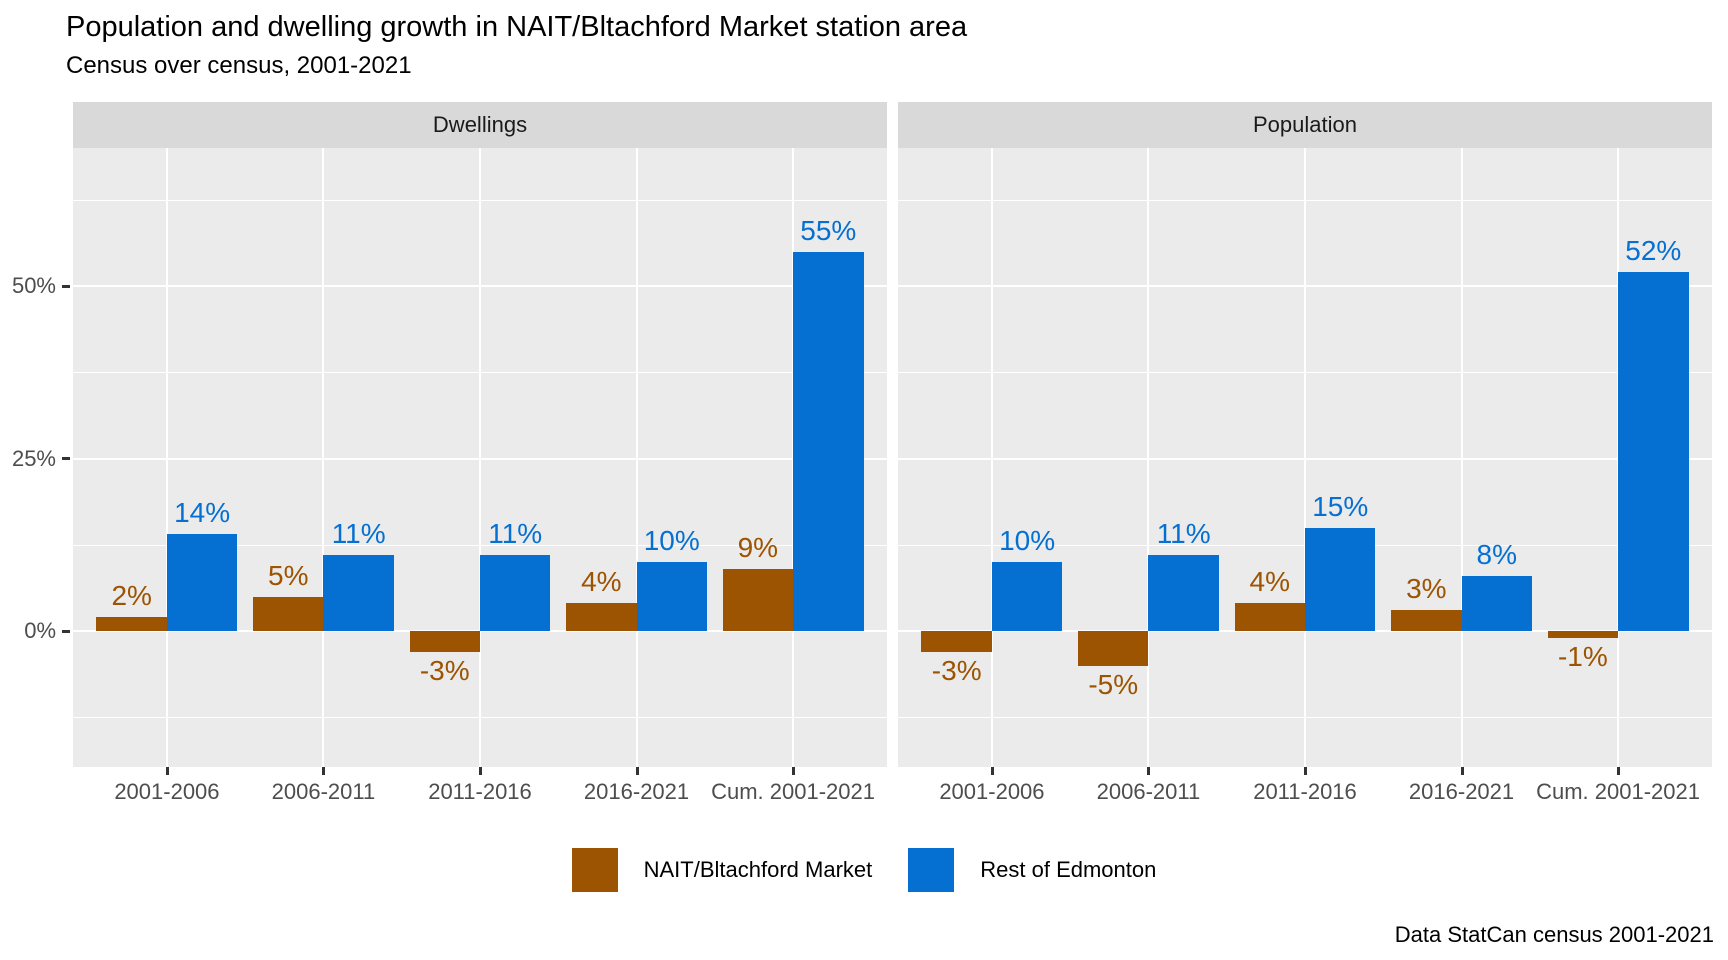 The height and width of the screenshot is (960, 1728). I want to click on chart-subtitle: Census over census, 2001-2021, so click(239, 65).